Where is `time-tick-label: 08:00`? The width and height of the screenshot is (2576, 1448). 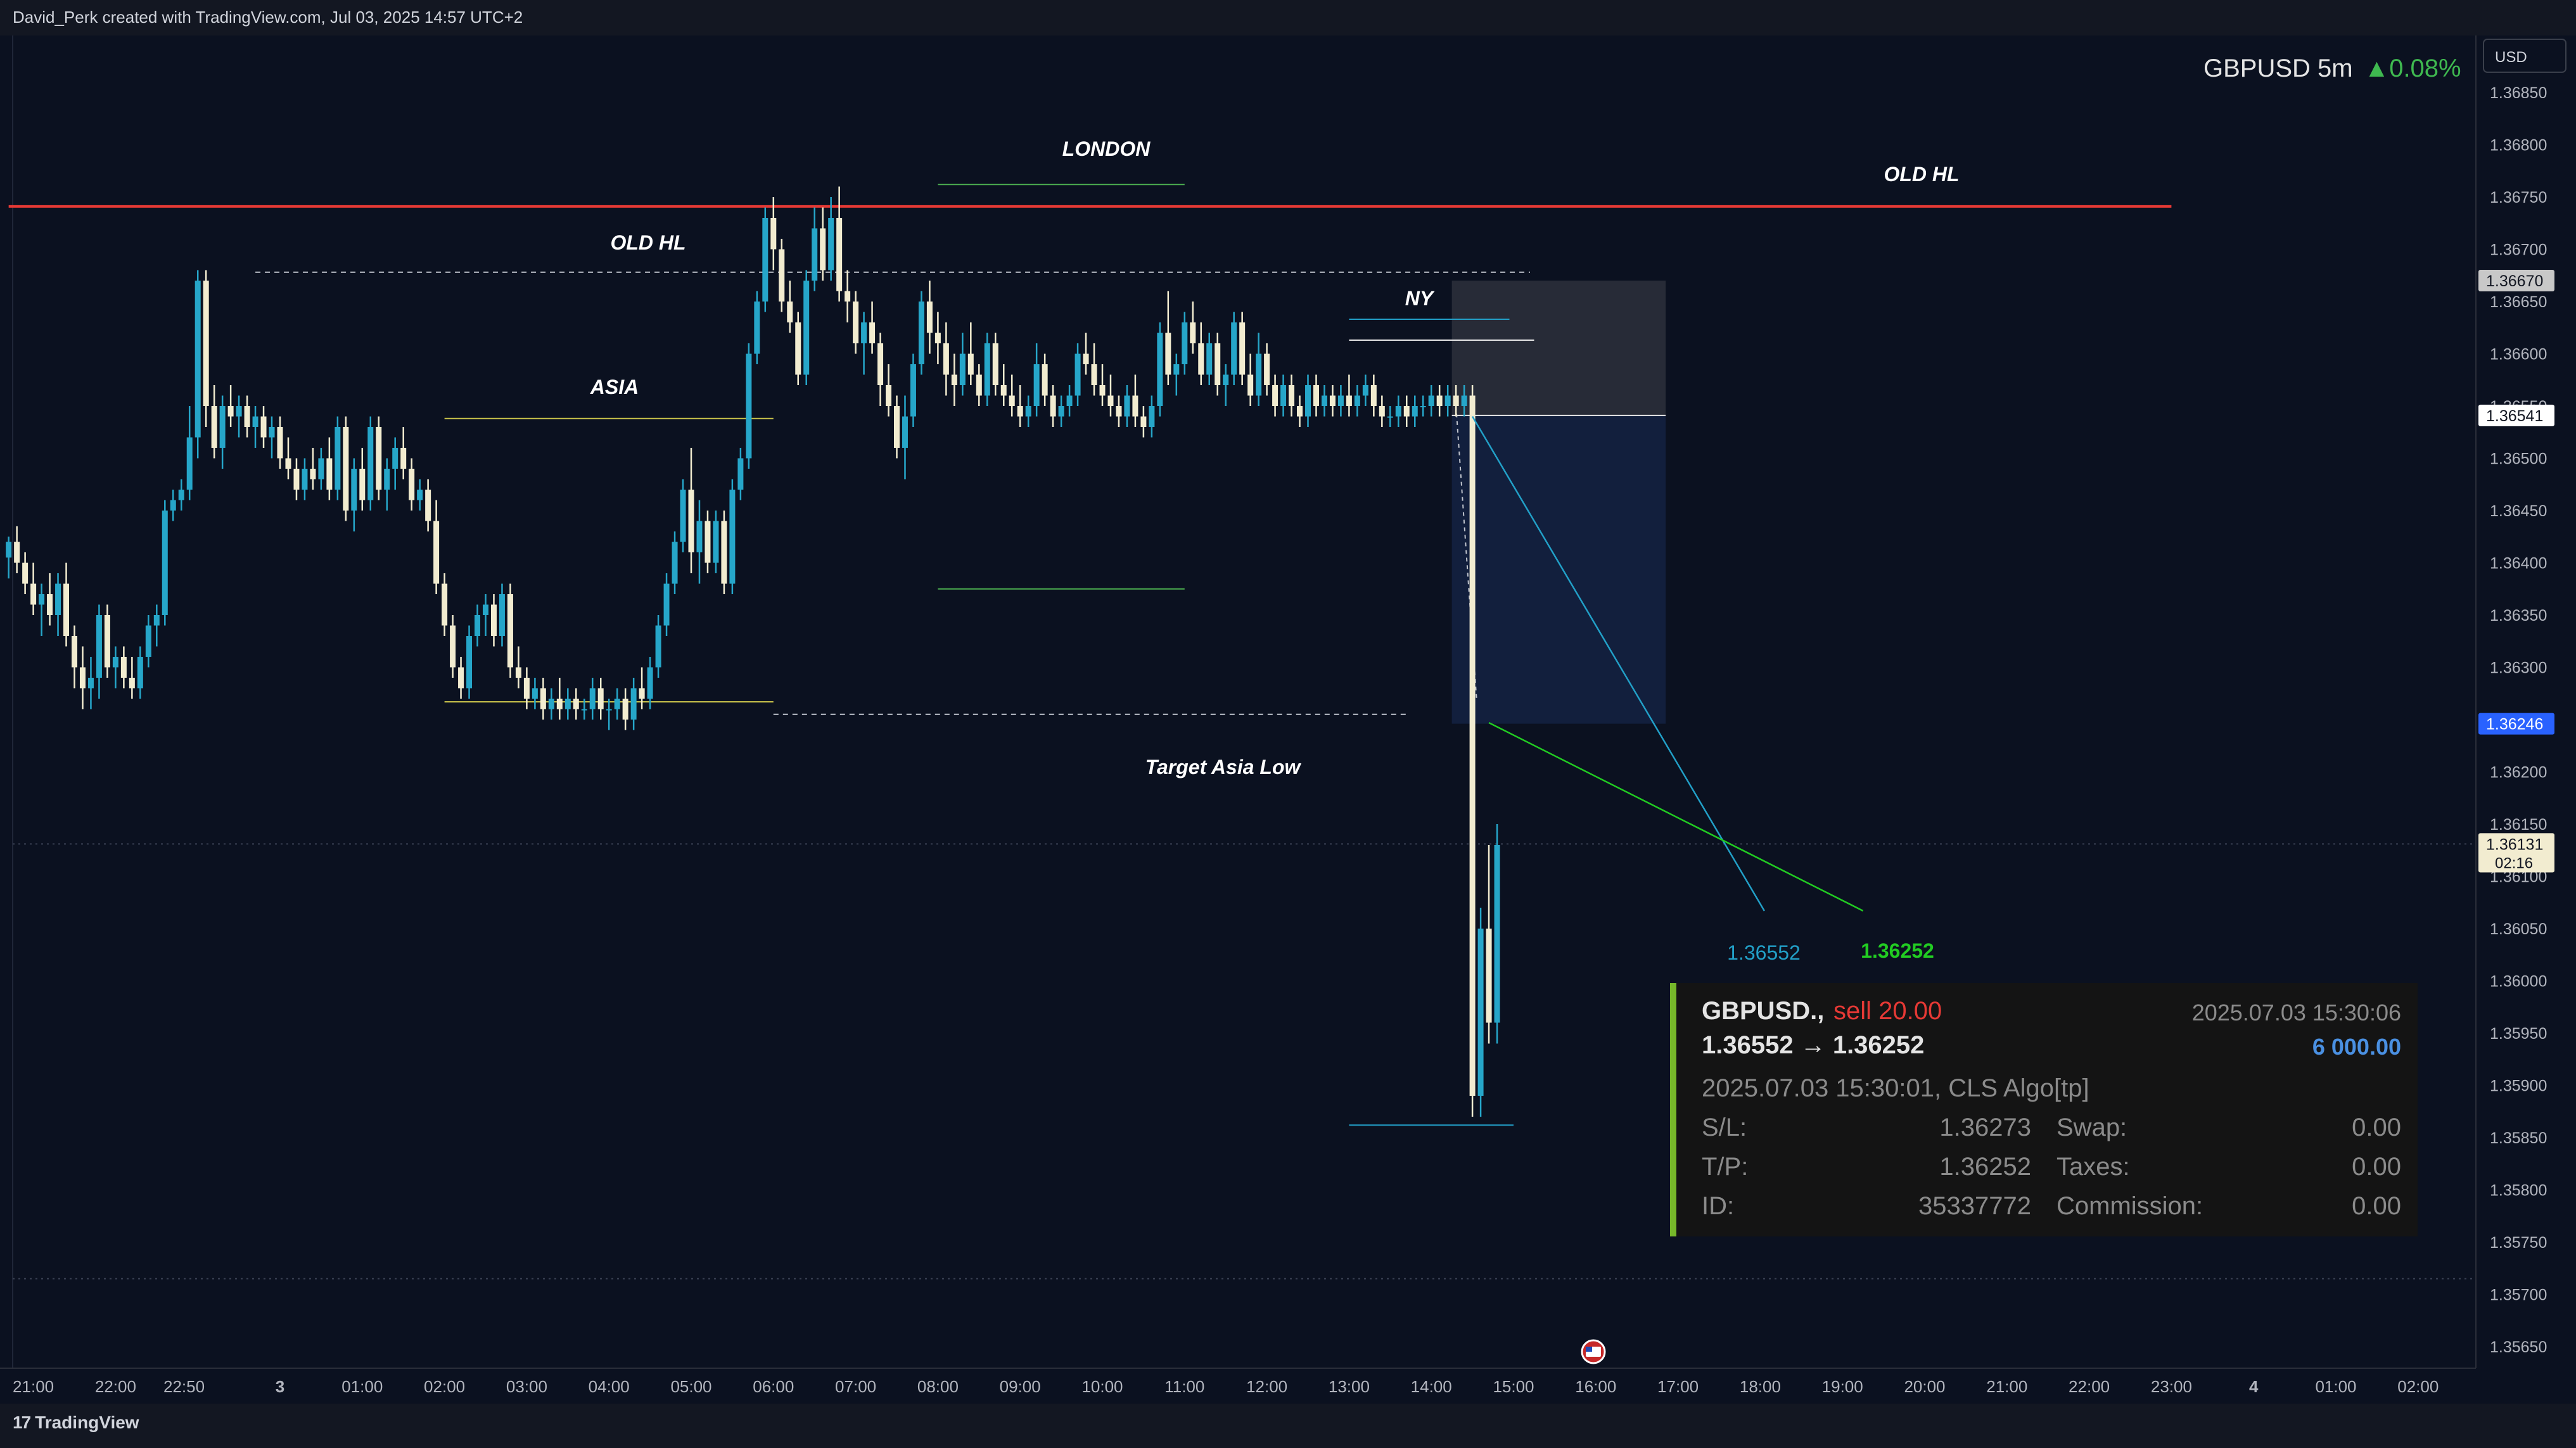 time-tick-label: 08:00 is located at coordinates (938, 1386).